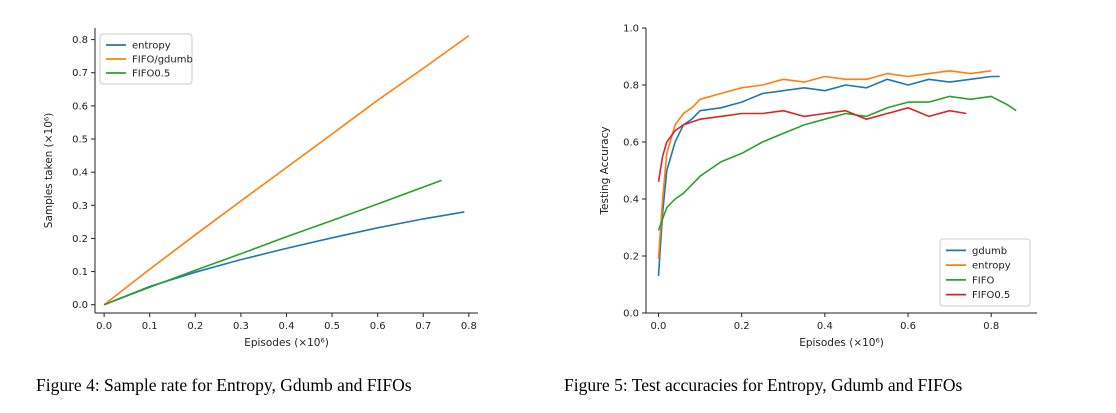 This screenshot has height=413, width=1116. Describe the element at coordinates (80, 140) in the screenshot. I see `y-tick-label: 0.5` at that location.